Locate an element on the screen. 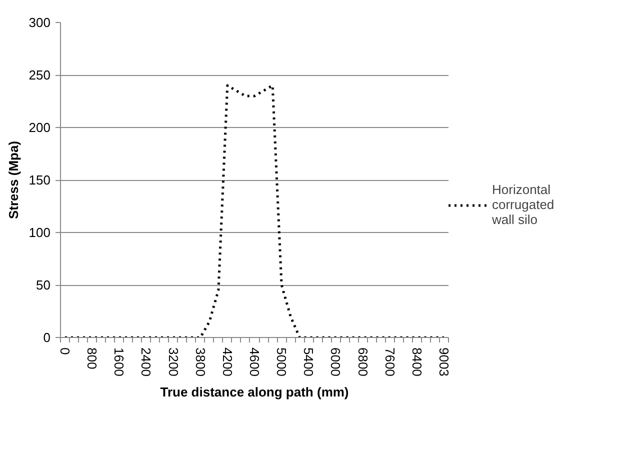 Image resolution: width=642 pixels, height=459 pixels. x-tick-label: 4200 is located at coordinates (227, 362).